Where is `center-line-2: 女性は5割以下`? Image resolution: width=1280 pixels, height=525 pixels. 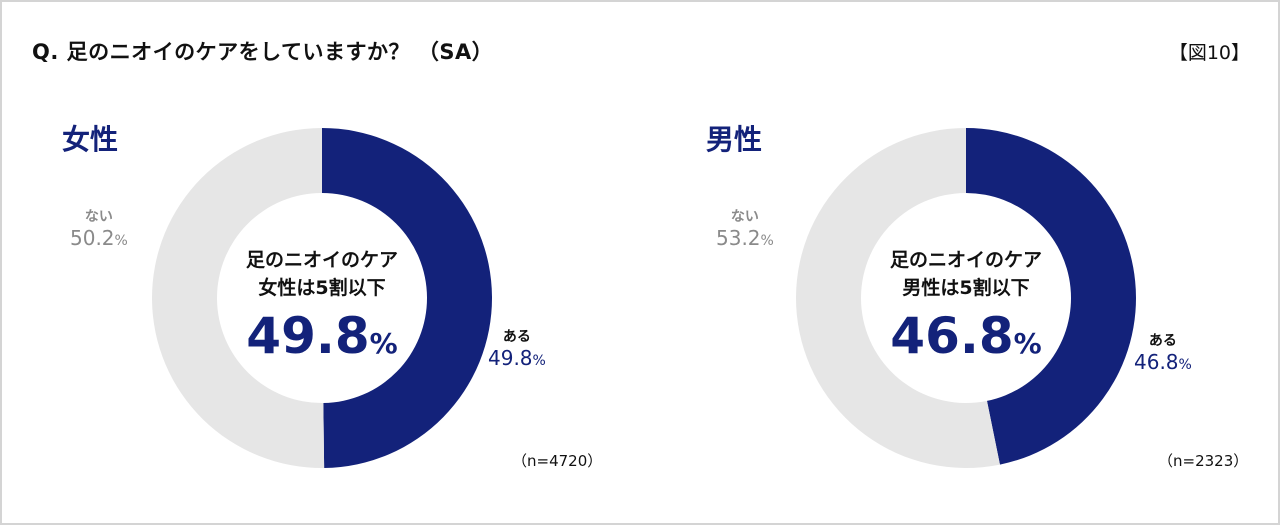
center-line-2: 女性は5割以下 is located at coordinates (322, 288).